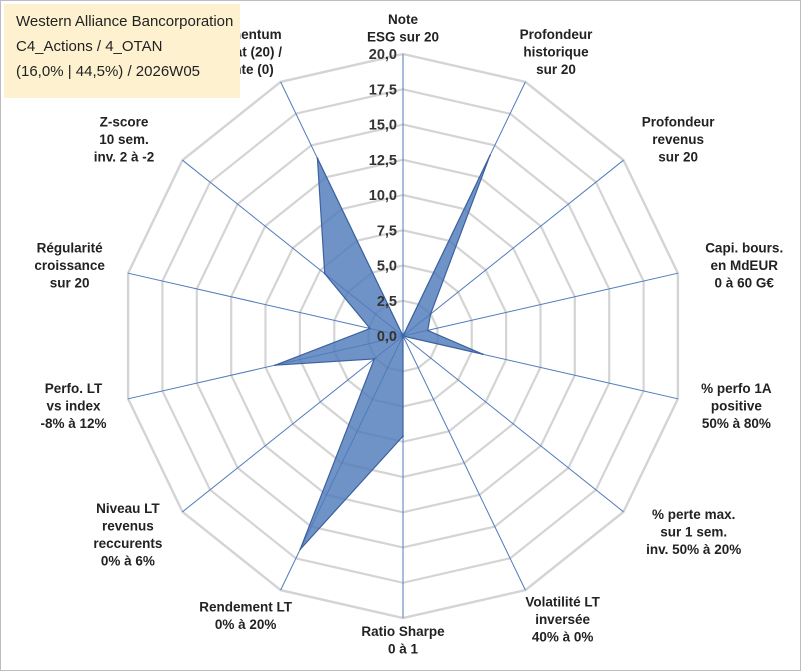 Image resolution: width=801 pixels, height=671 pixels. I want to click on axis-label-5-line-1: sur 1 sem., so click(693, 532).